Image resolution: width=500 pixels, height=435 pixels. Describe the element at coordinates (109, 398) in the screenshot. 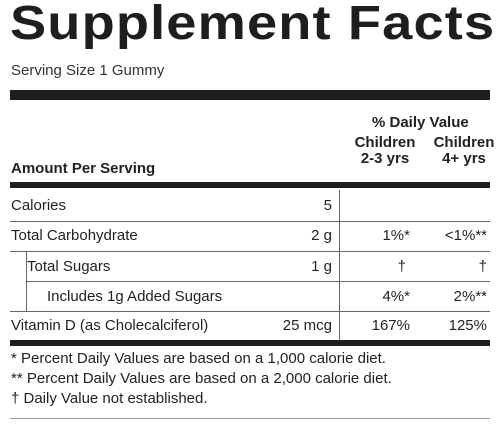

I see `footnote-dv-not-established: † Daily Value not established.` at that location.